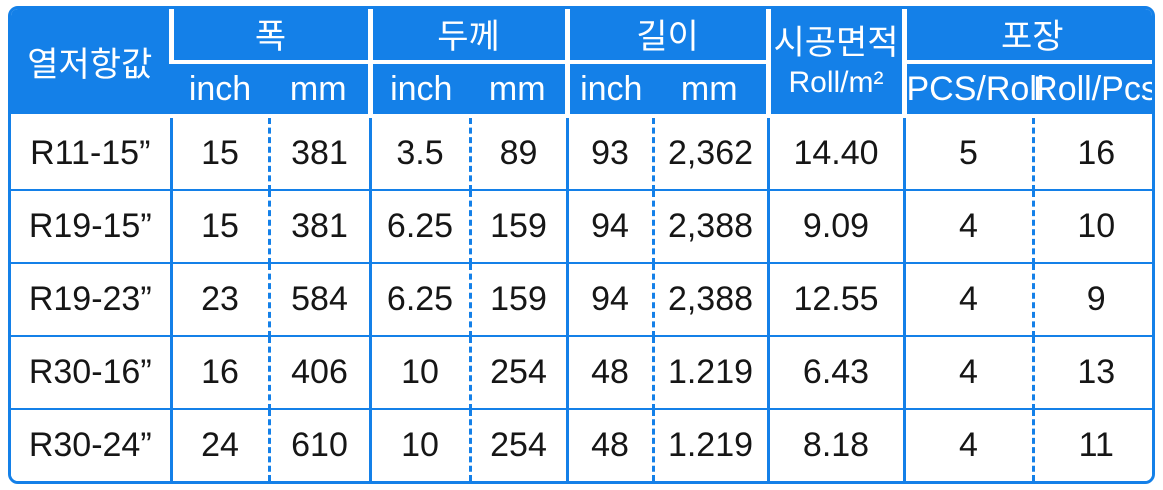  Describe the element at coordinates (1026, 36) in the screenshot. I see `header-packaging-group: 포장` at that location.